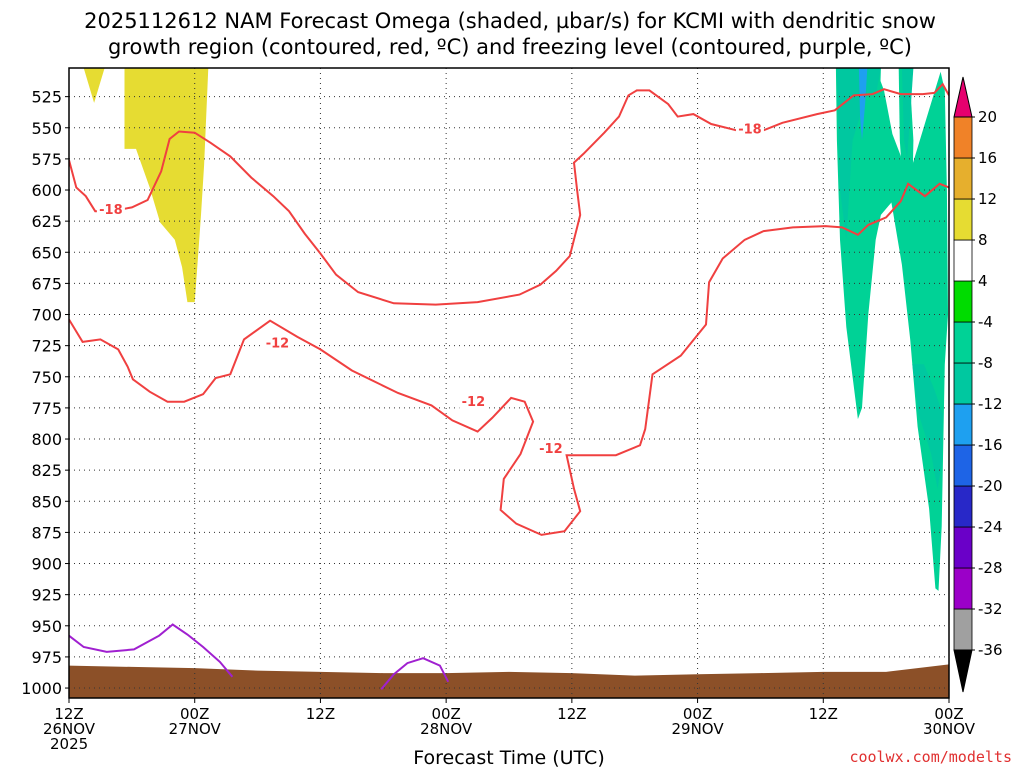 This screenshot has width=1024, height=768. Describe the element at coordinates (46, 252) in the screenshot. I see `y-tick-label-650: 650` at that location.